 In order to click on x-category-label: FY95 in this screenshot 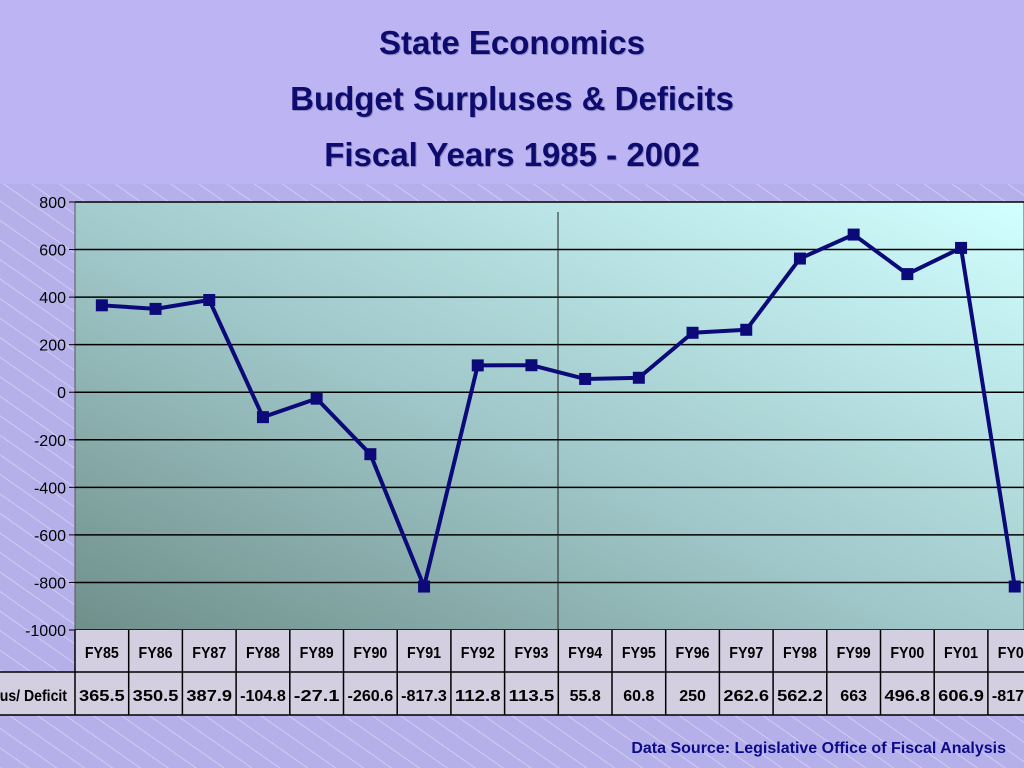, I will do `click(639, 653)`.